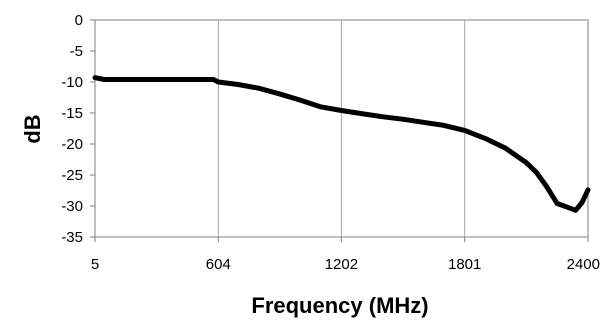 The height and width of the screenshot is (327, 608). I want to click on x-tick-label: 604, so click(218, 264).